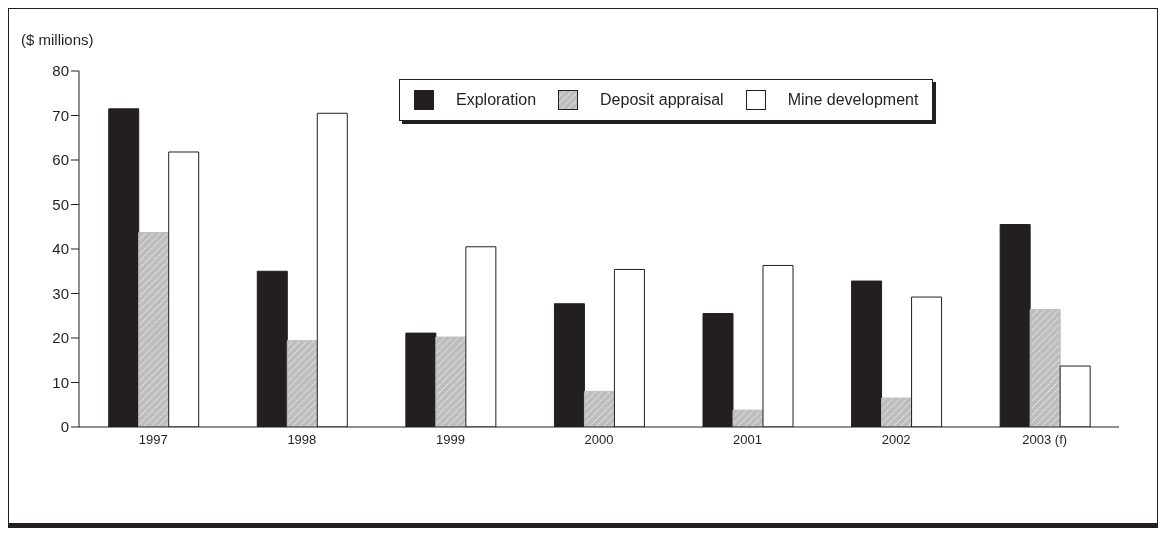 This screenshot has width=1166, height=537. Describe the element at coordinates (60, 115) in the screenshot. I see `y-tick-label: 70` at that location.